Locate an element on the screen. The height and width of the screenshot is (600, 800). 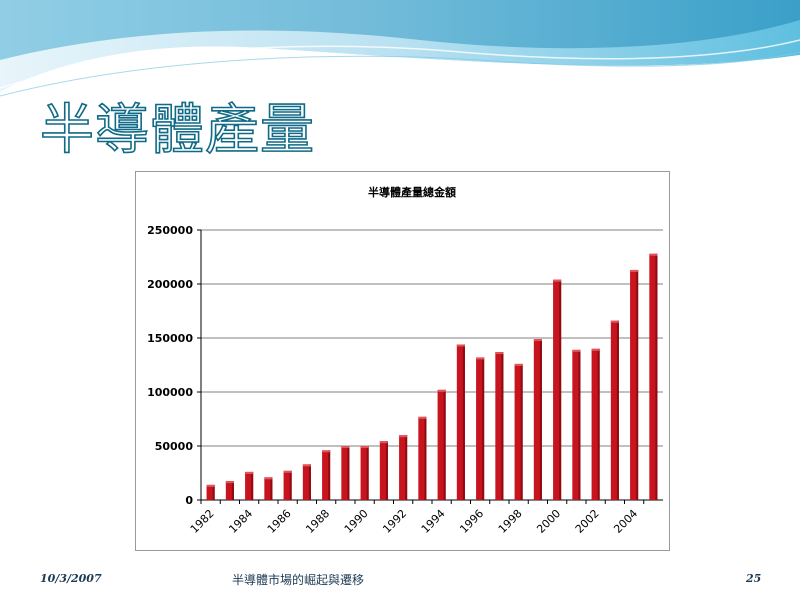
page-number: 25 is located at coordinates (754, 578).